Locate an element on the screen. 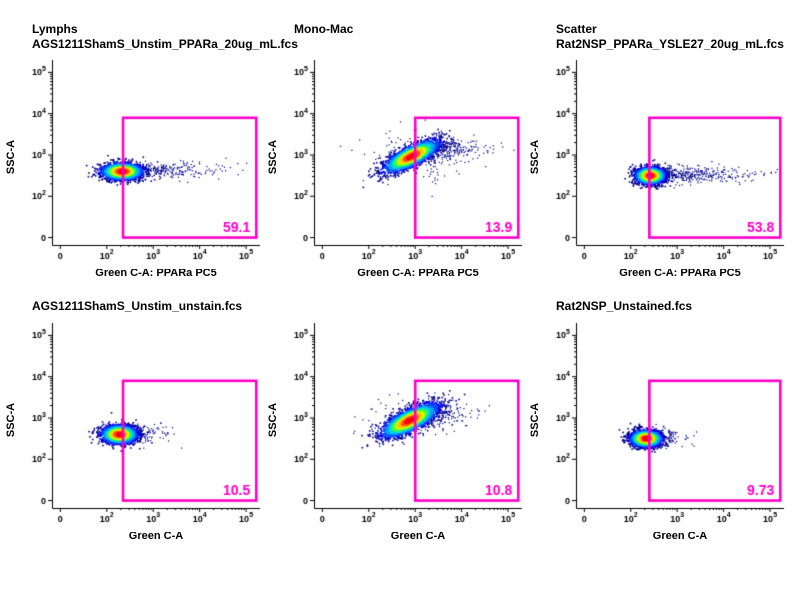 This screenshot has height=600, width=800. plot-panel-unstain-2: SSC-A Green C-A is located at coordinates (398, 417).